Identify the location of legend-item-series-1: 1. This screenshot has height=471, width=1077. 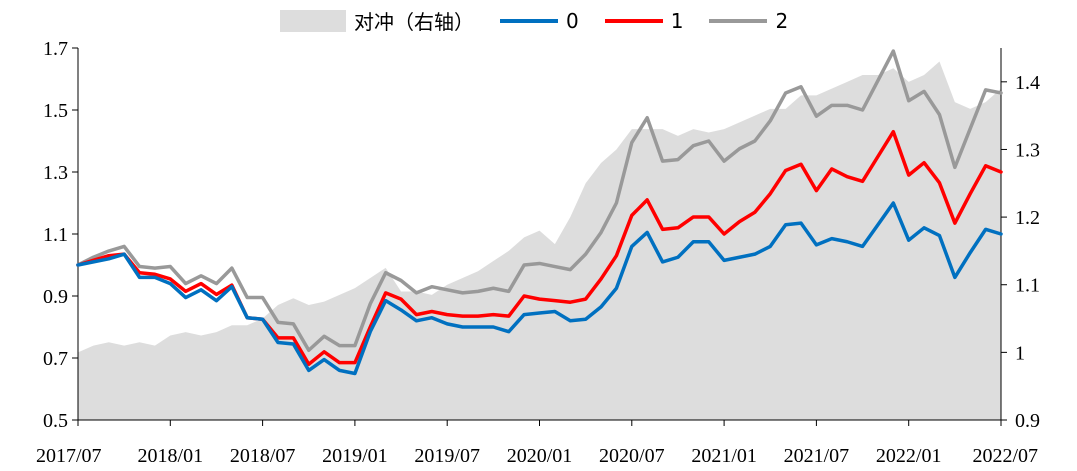
(644, 20).